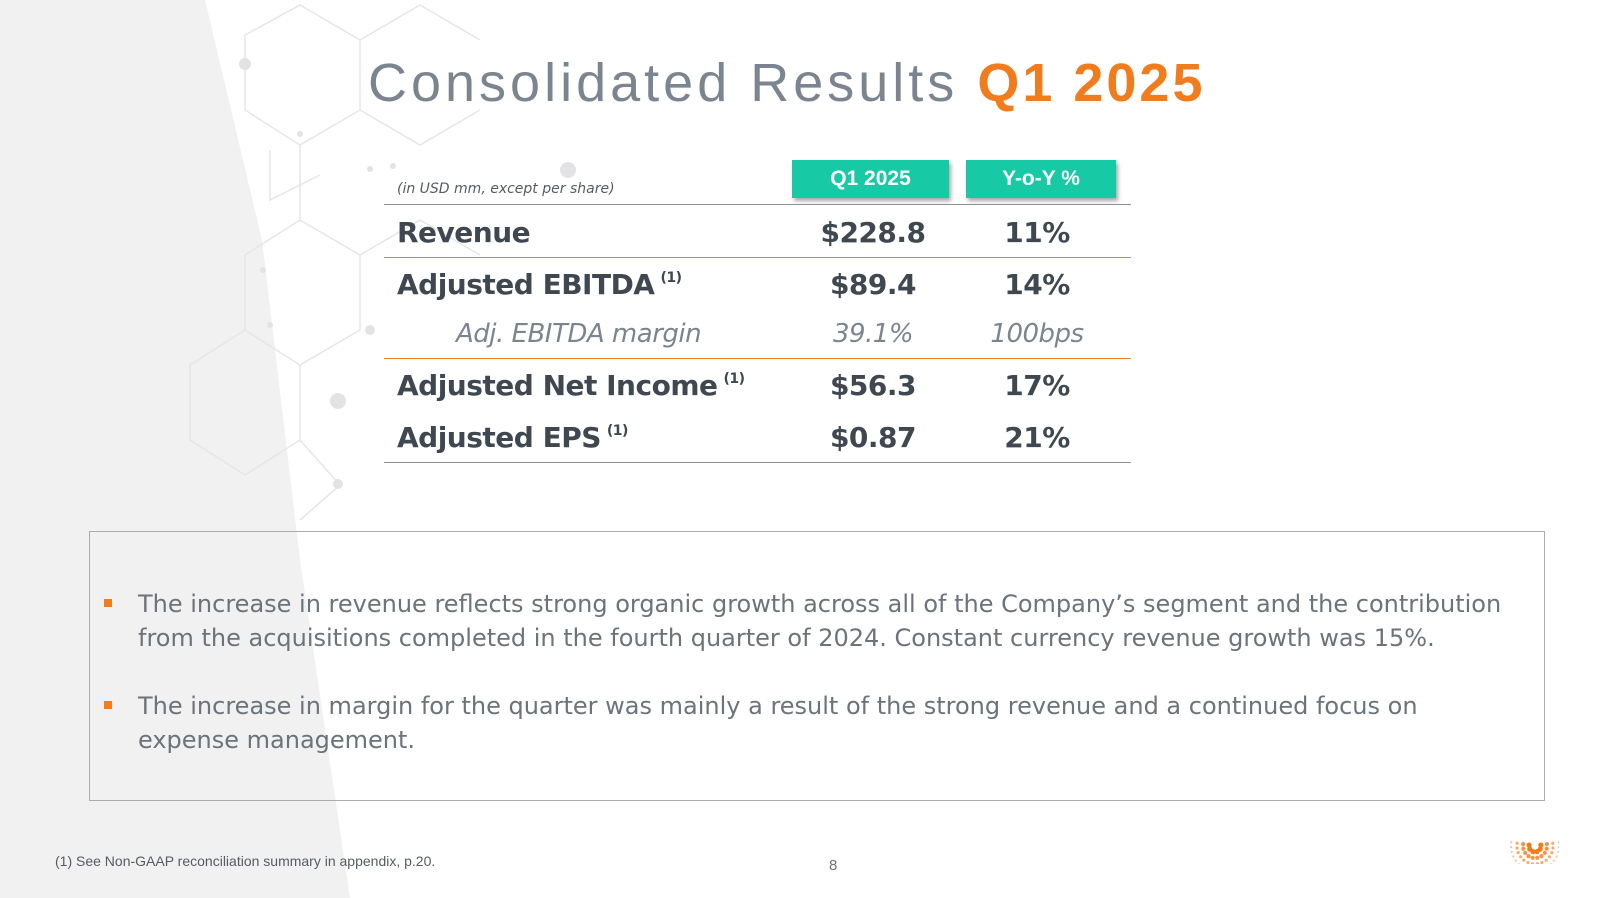  I want to click on table-row-adj-ebitda-margin: Adj. EBITDA margin 39.1% 100bps, so click(757, 335).